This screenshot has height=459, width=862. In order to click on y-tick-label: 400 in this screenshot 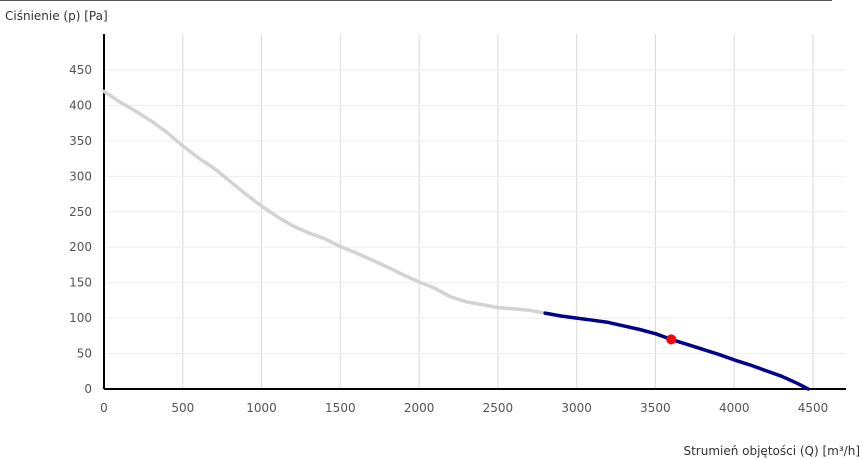, I will do `click(80, 105)`.